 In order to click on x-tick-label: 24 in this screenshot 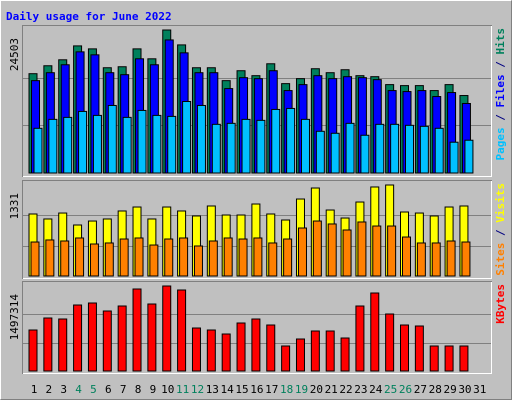, I will do `click(376, 389)`.